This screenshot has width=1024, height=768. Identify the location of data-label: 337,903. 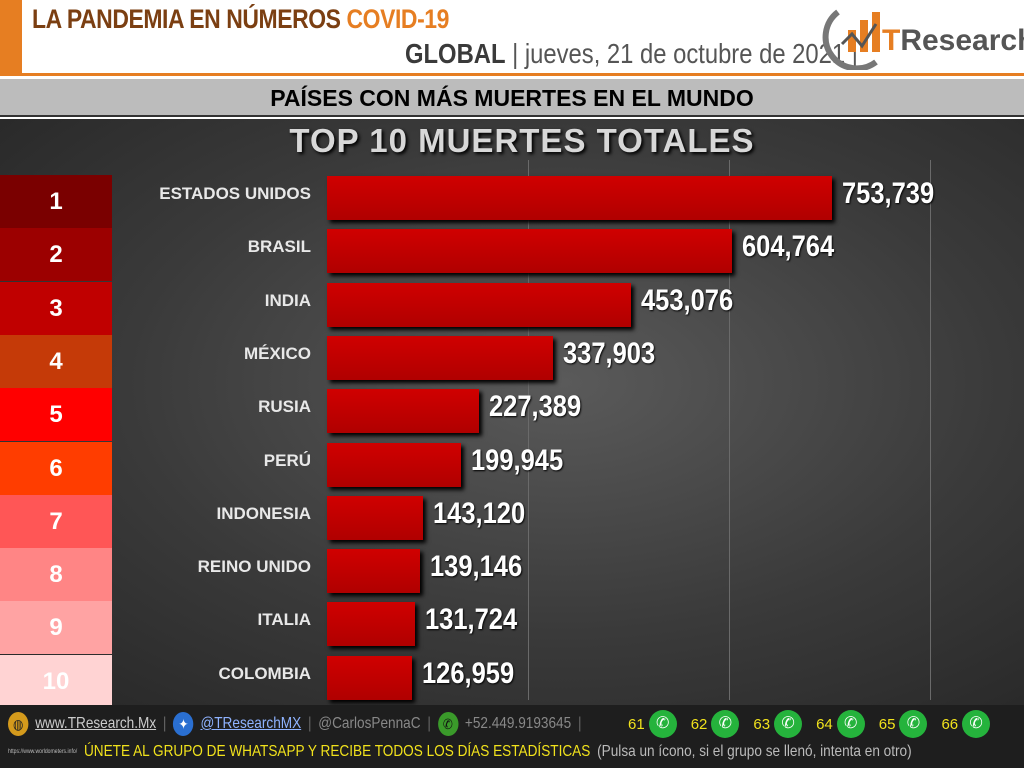
(609, 353).